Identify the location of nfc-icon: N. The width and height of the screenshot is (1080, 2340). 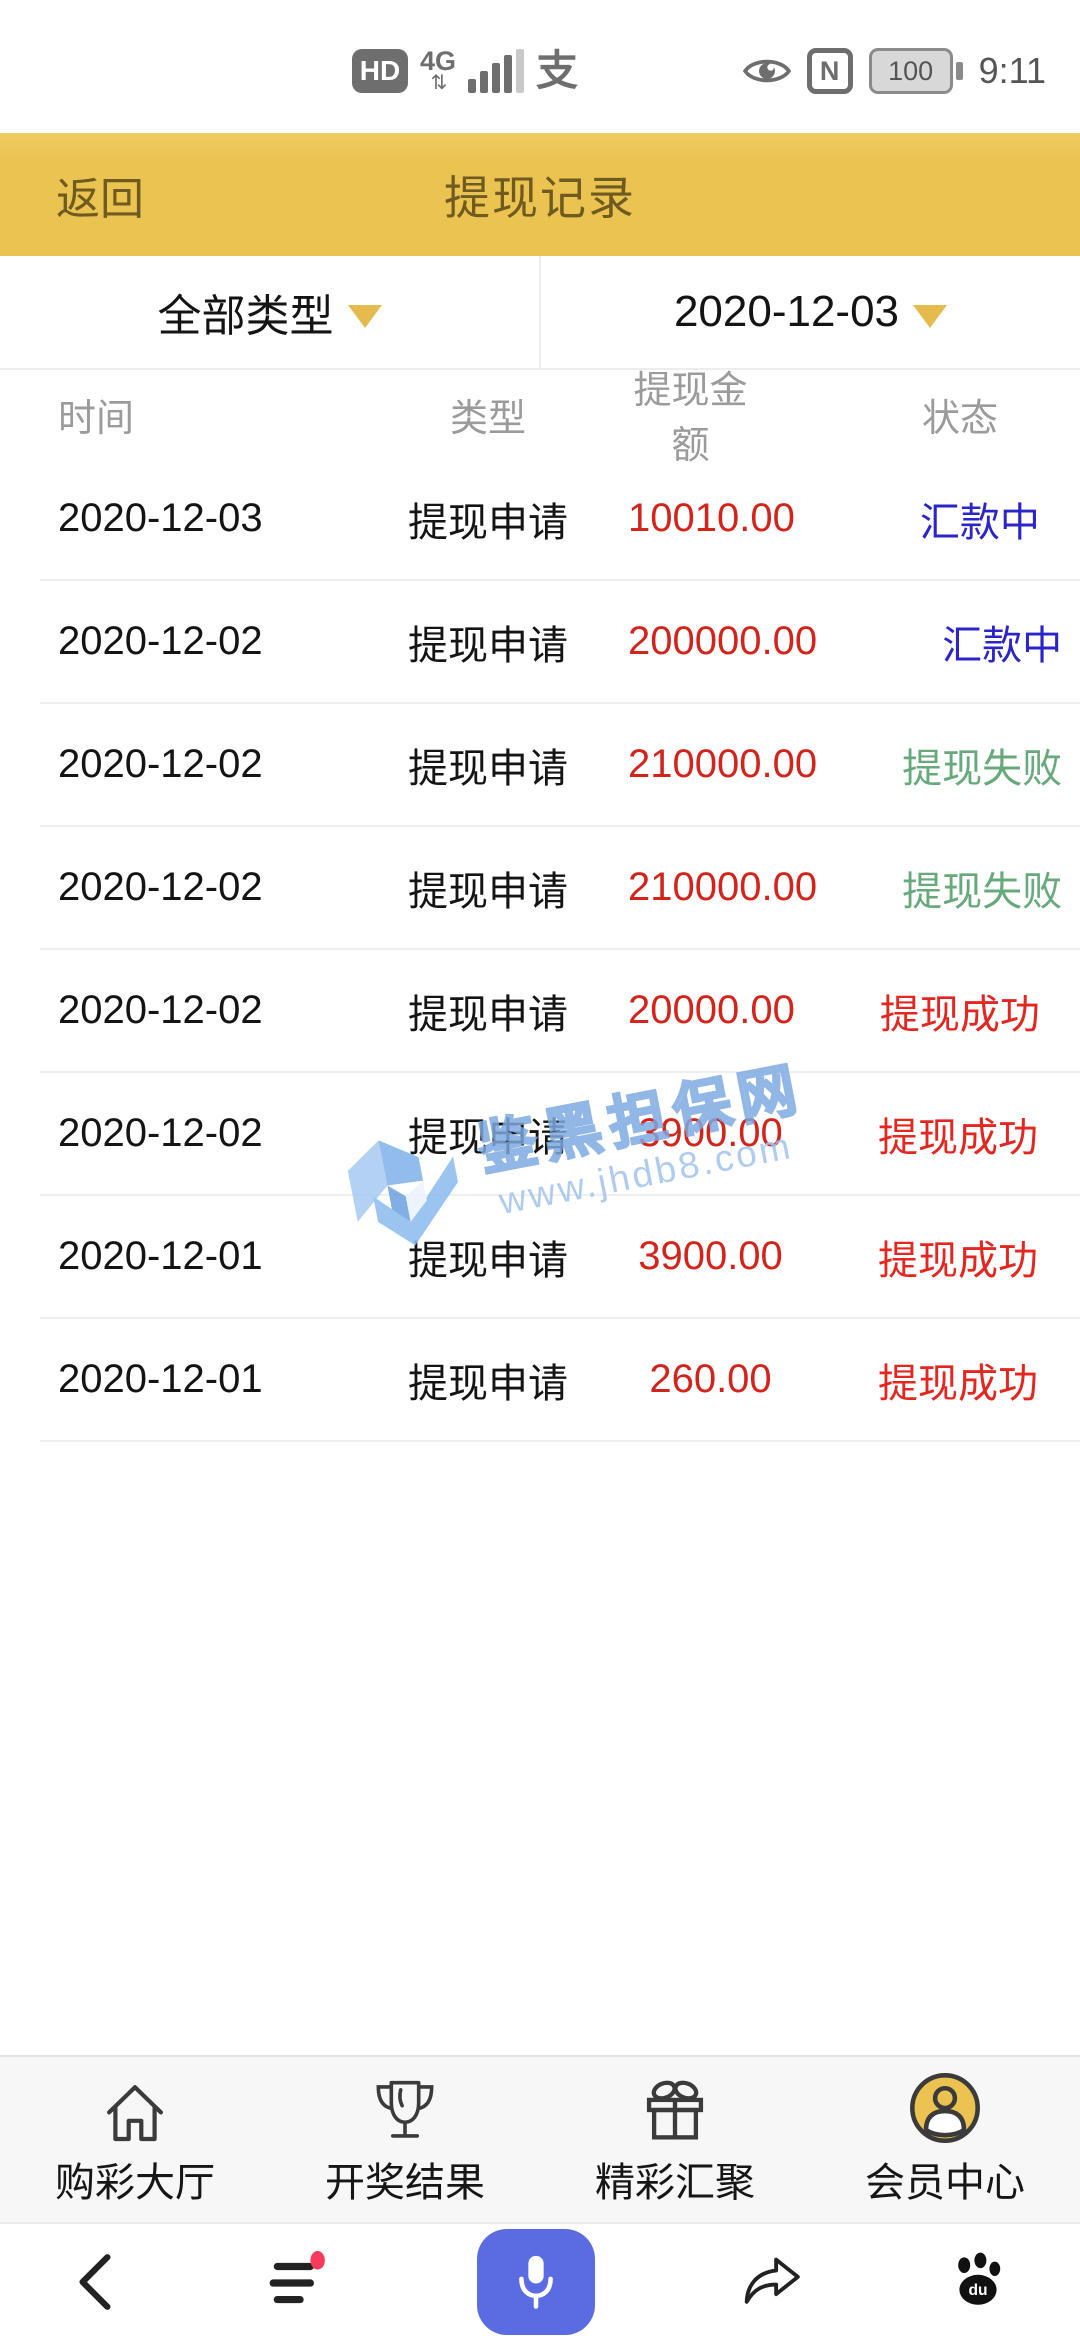
(829, 71).